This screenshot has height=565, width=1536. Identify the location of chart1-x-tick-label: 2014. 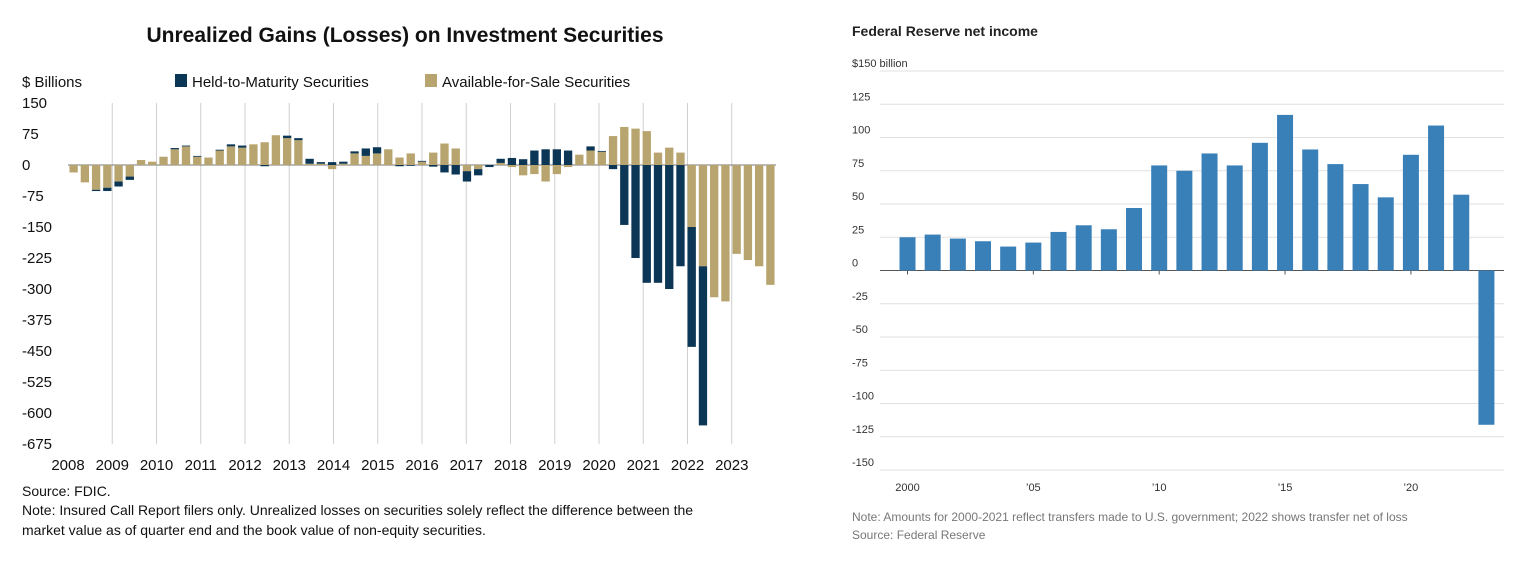
(333, 465).